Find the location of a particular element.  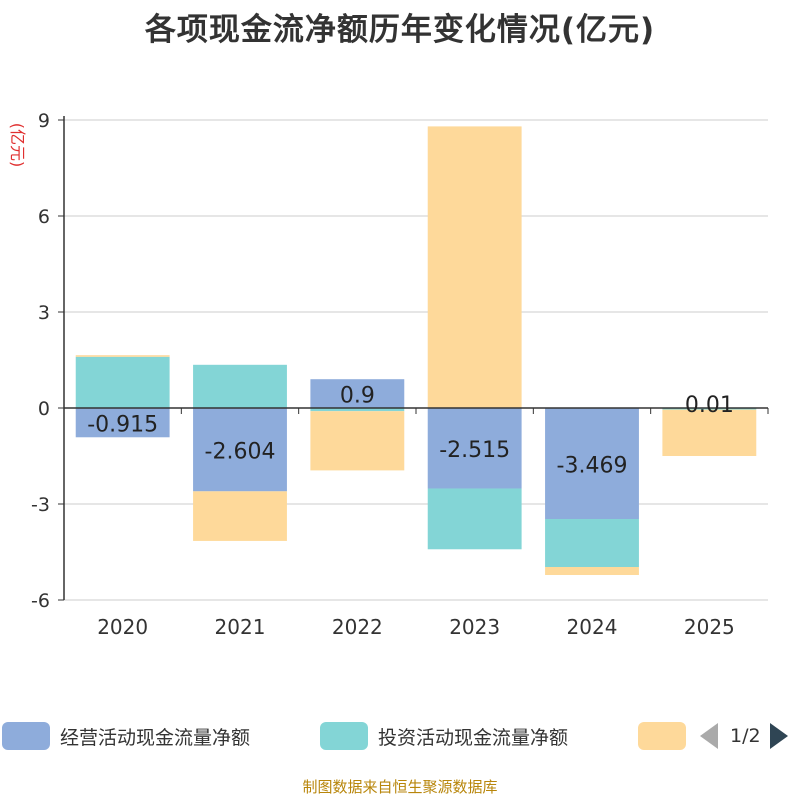

legend-item-operating: 经营活动现金流量净额 is located at coordinates (126, 736).